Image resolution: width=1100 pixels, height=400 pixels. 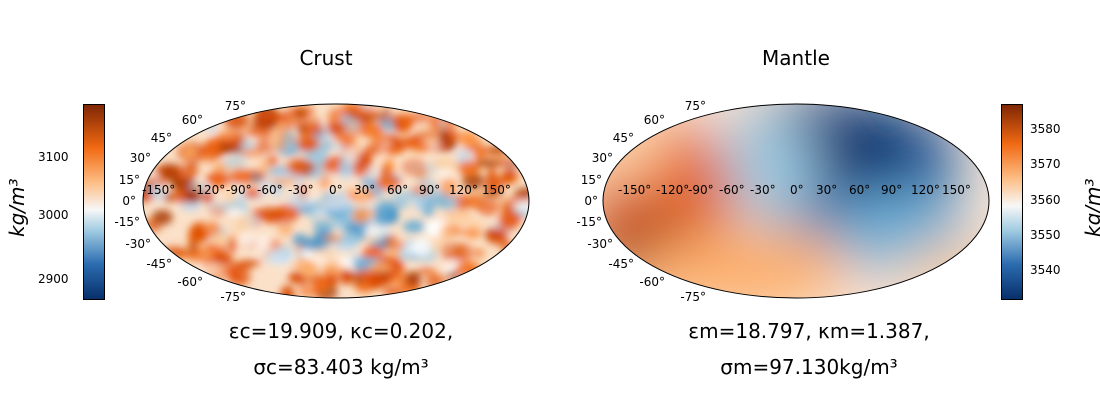 I want to click on mantle-lon-label: 90°, so click(x=891, y=190).